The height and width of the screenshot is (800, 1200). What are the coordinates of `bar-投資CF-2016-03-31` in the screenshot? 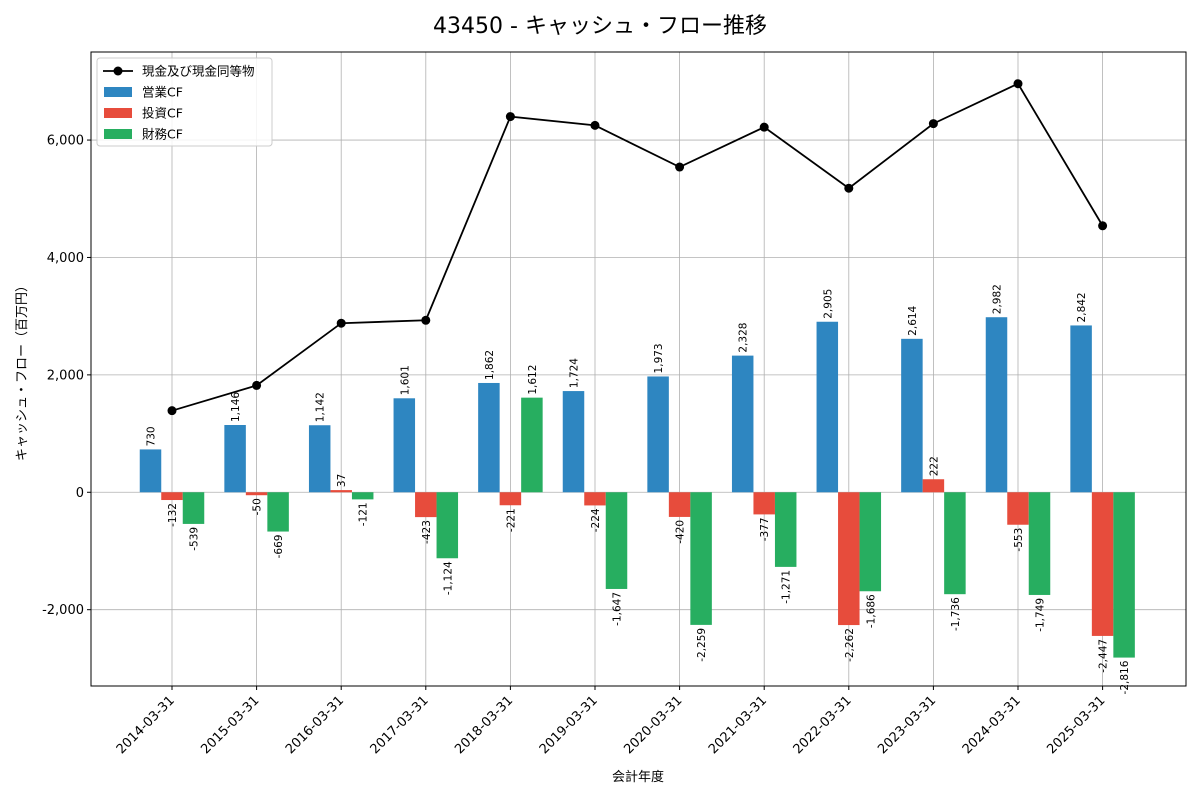 It's located at (341, 491).